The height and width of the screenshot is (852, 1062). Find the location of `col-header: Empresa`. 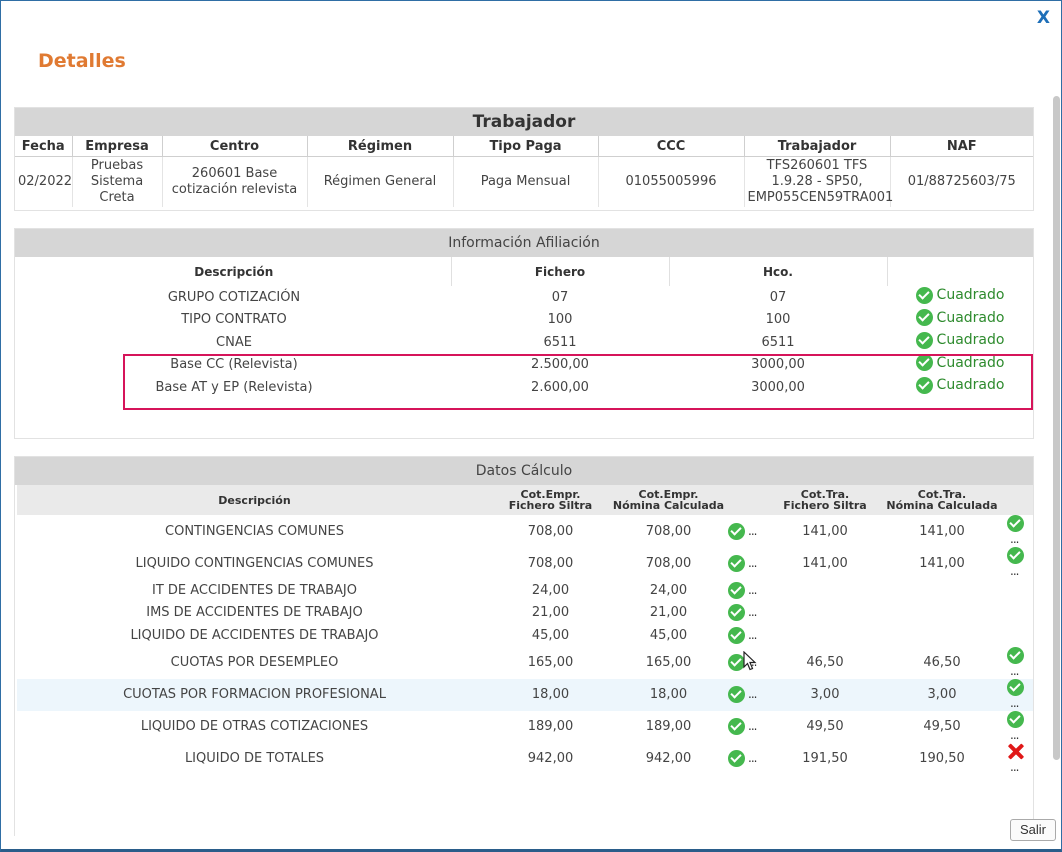

col-header: Empresa is located at coordinates (117, 146).